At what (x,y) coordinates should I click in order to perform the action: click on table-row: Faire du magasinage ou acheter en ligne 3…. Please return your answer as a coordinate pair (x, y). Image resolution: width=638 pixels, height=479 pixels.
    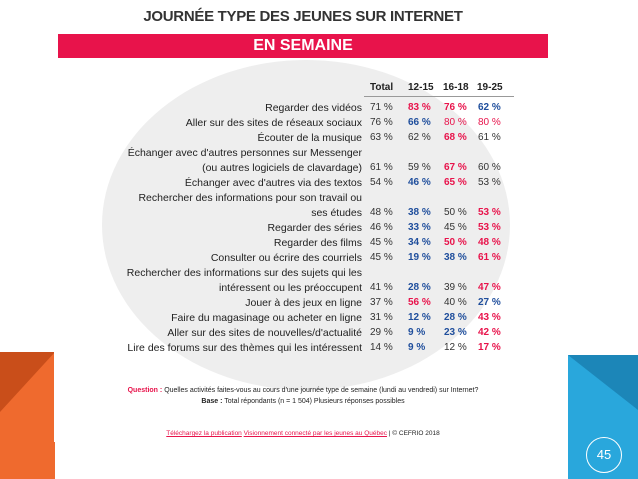
    Looking at the image, I should click on (303, 319).